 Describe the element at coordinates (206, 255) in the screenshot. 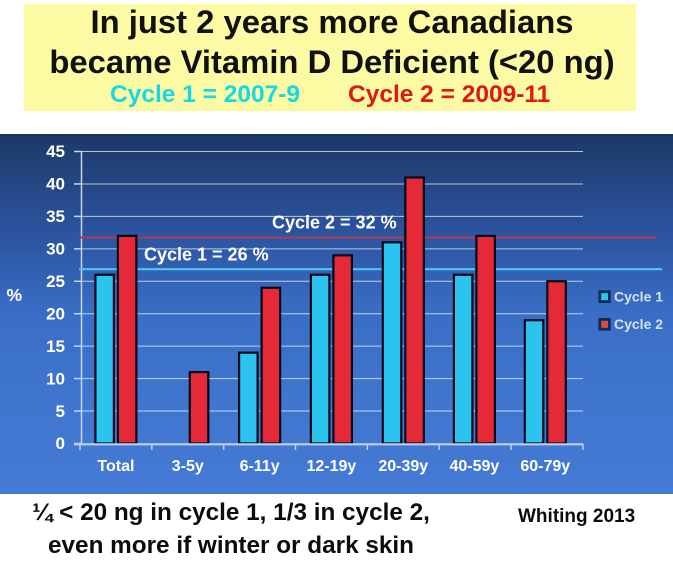

I see `svg-text: Cycle 1 = 26 %` at that location.